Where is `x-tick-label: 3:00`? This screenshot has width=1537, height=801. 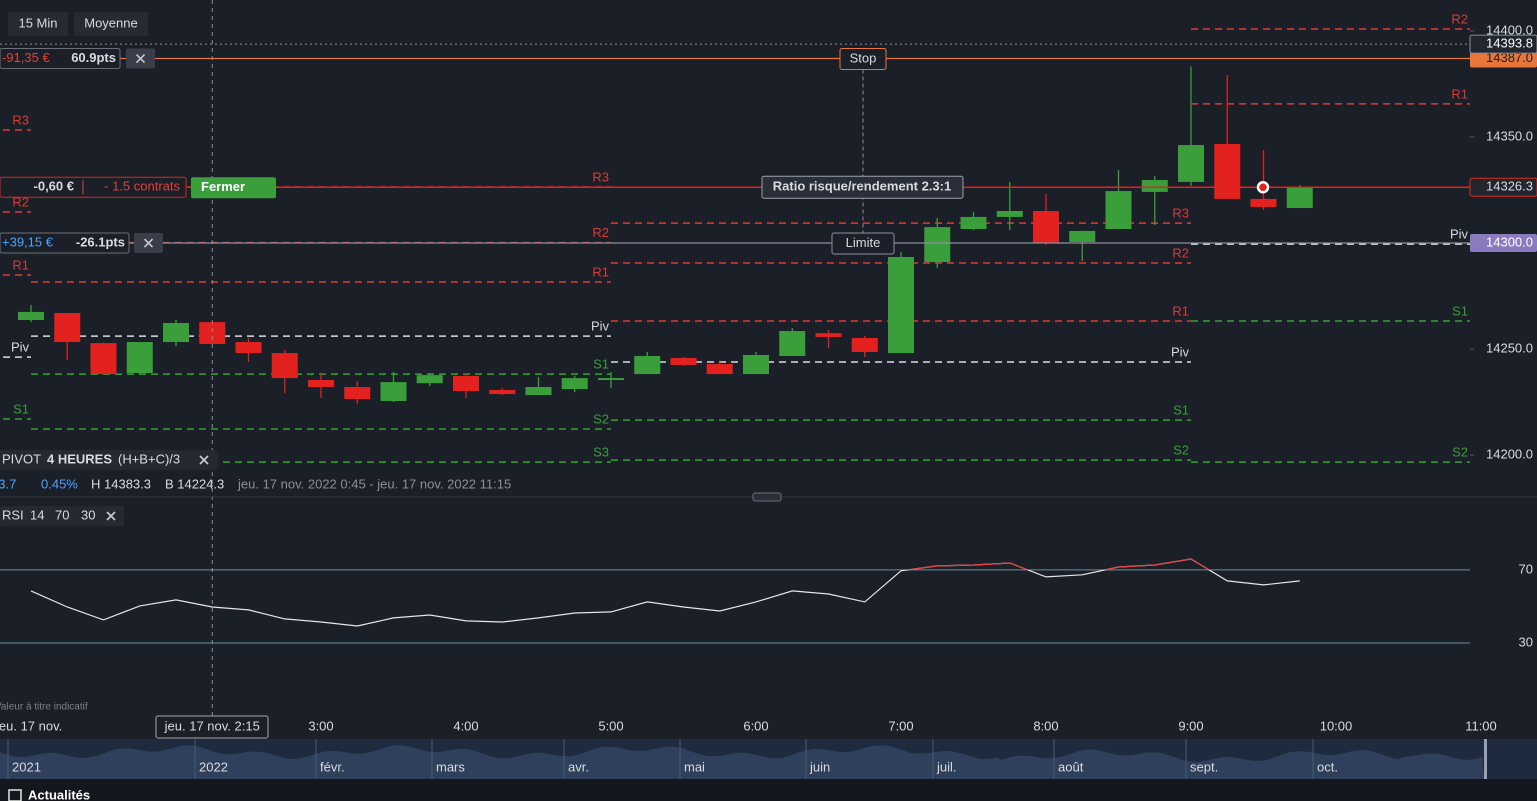
x-tick-label: 3:00 is located at coordinates (320, 725).